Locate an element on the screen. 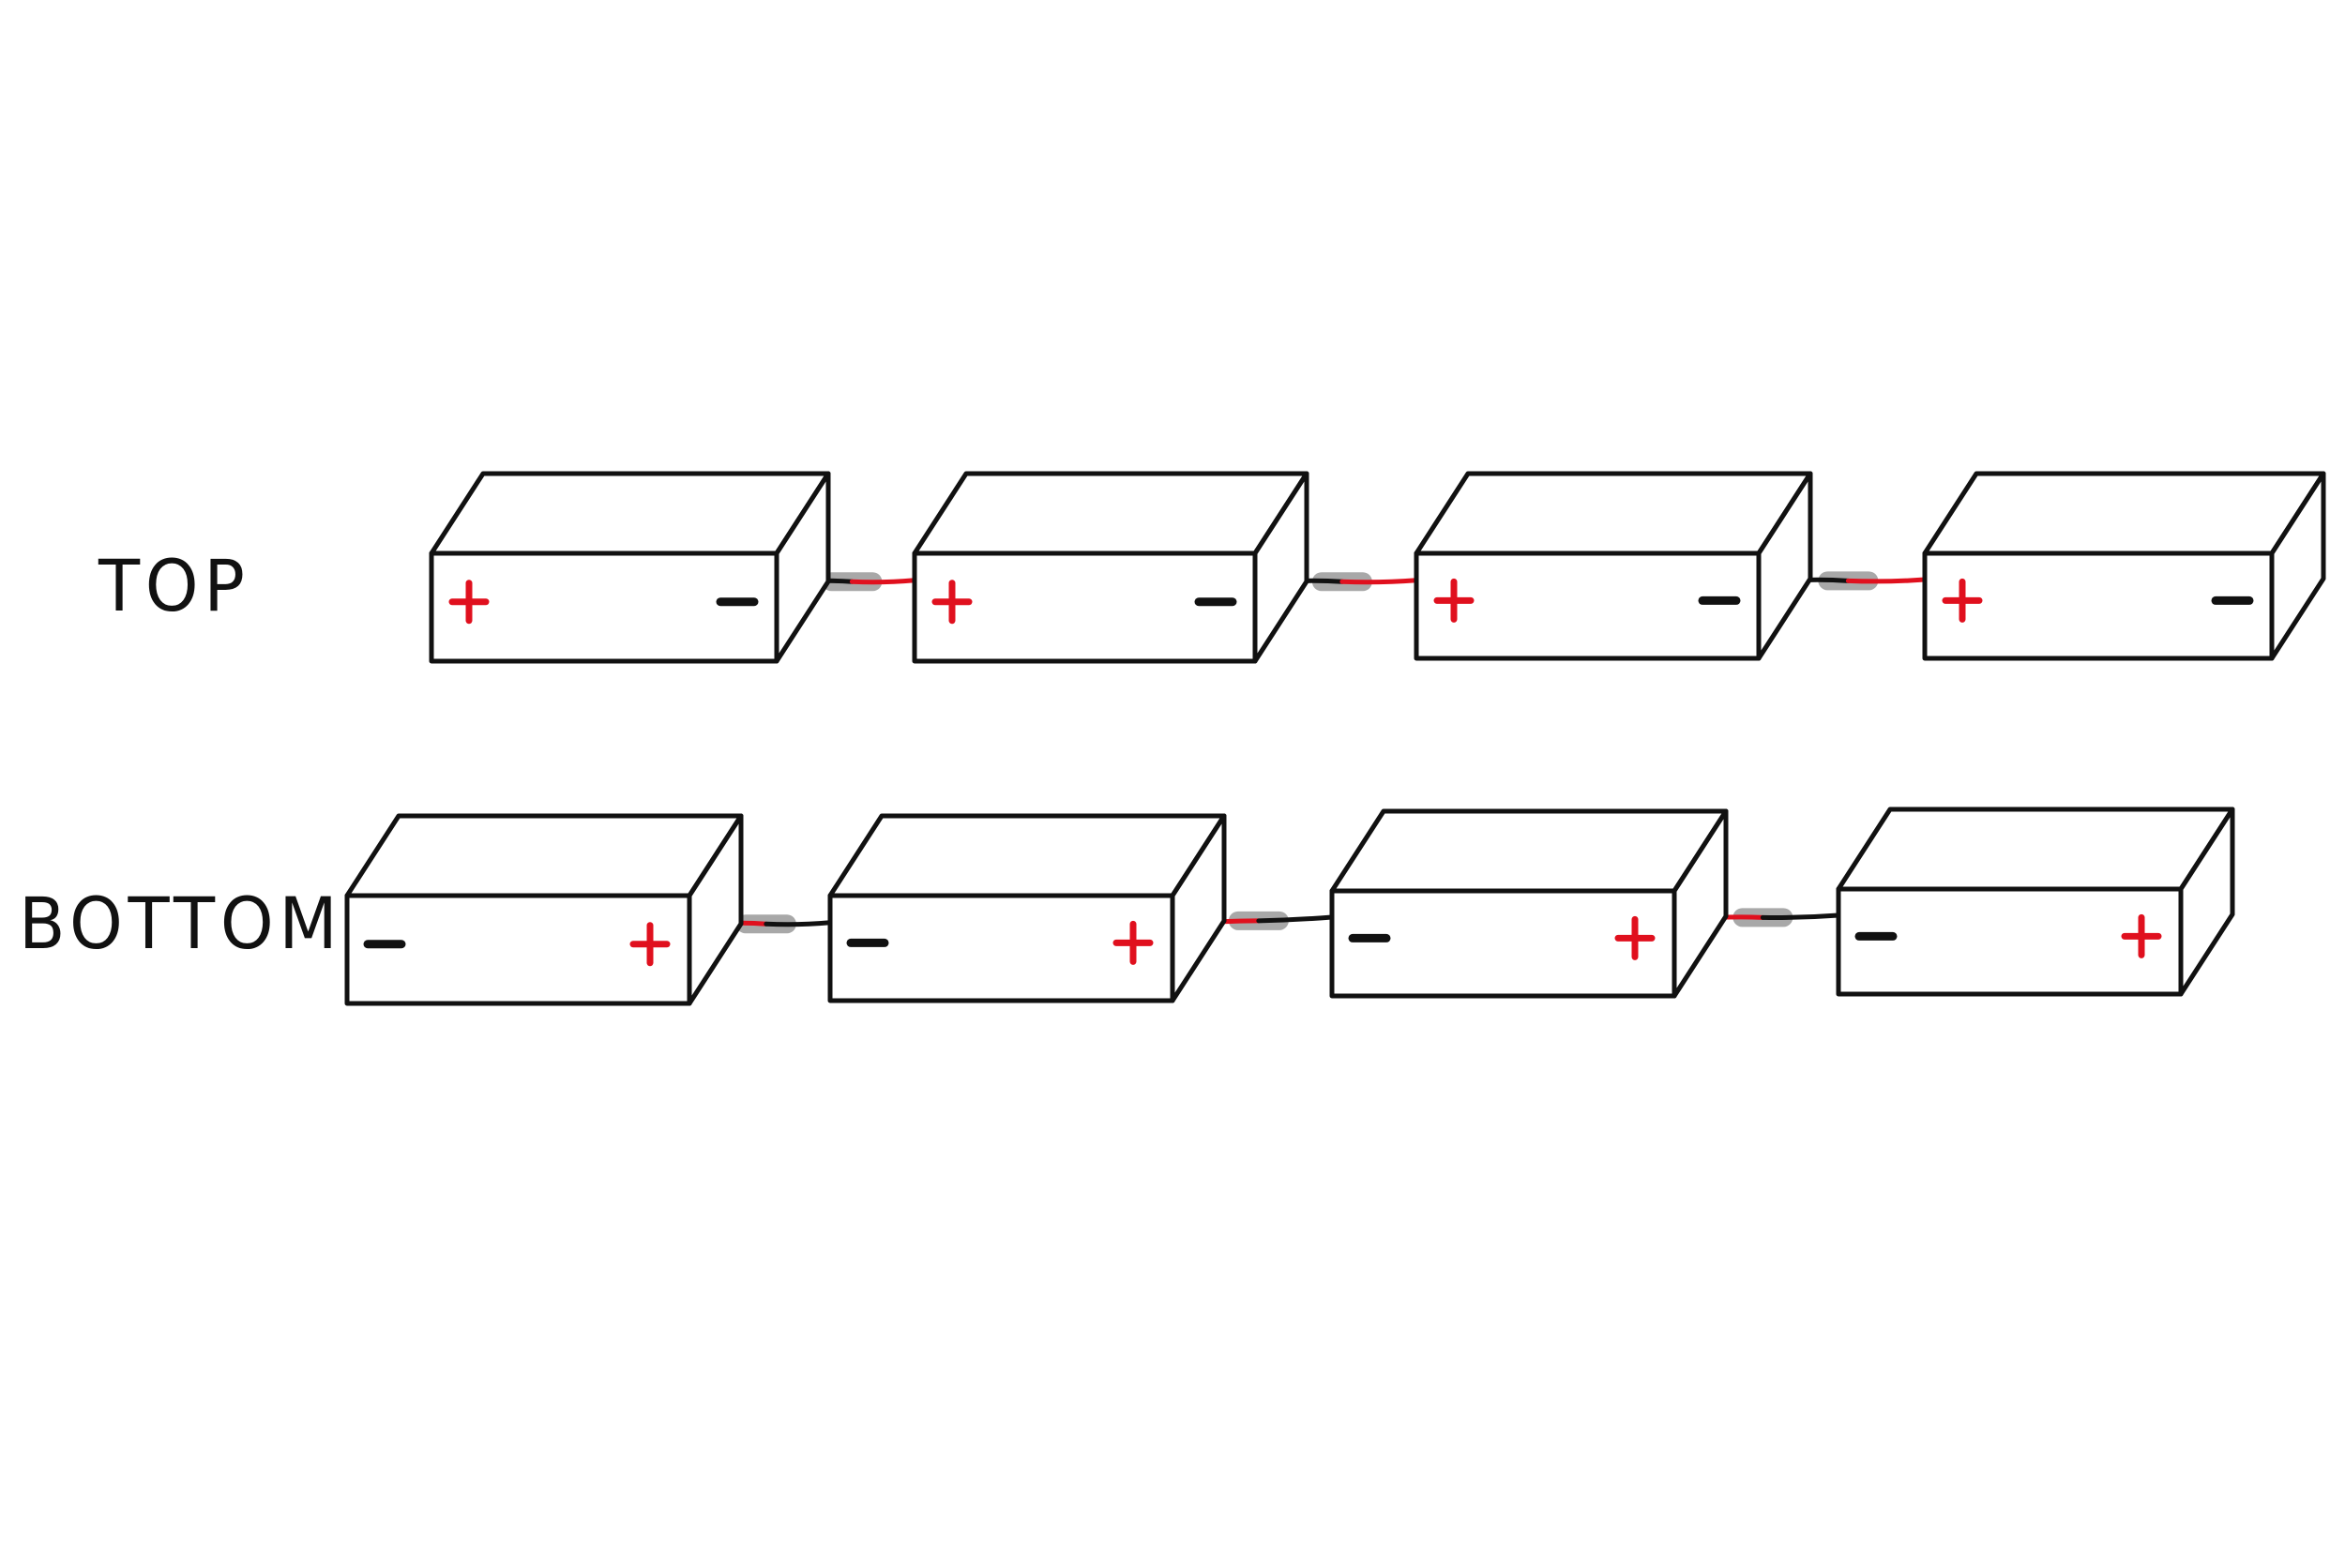 The image size is (2345, 1568). row-label-top: TOP is located at coordinates (174, 585).